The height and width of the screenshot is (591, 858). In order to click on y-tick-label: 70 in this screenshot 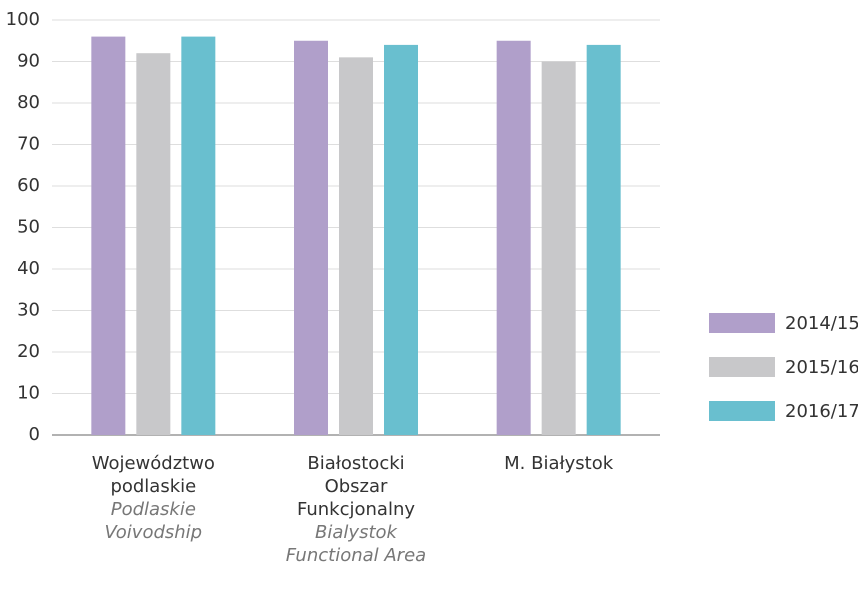, I will do `click(28, 144)`.